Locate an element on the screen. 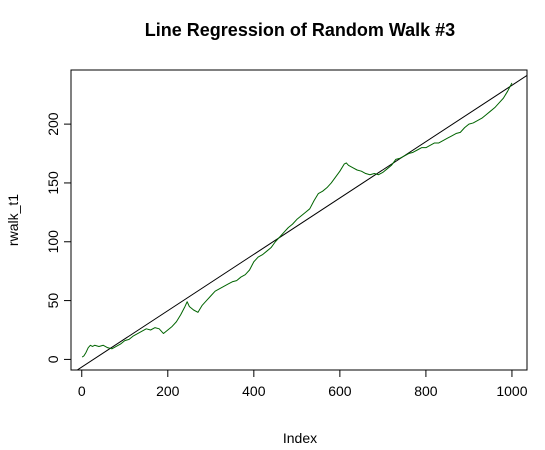 This screenshot has width=545, height=450. x-tick-label: 400 is located at coordinates (254, 391).